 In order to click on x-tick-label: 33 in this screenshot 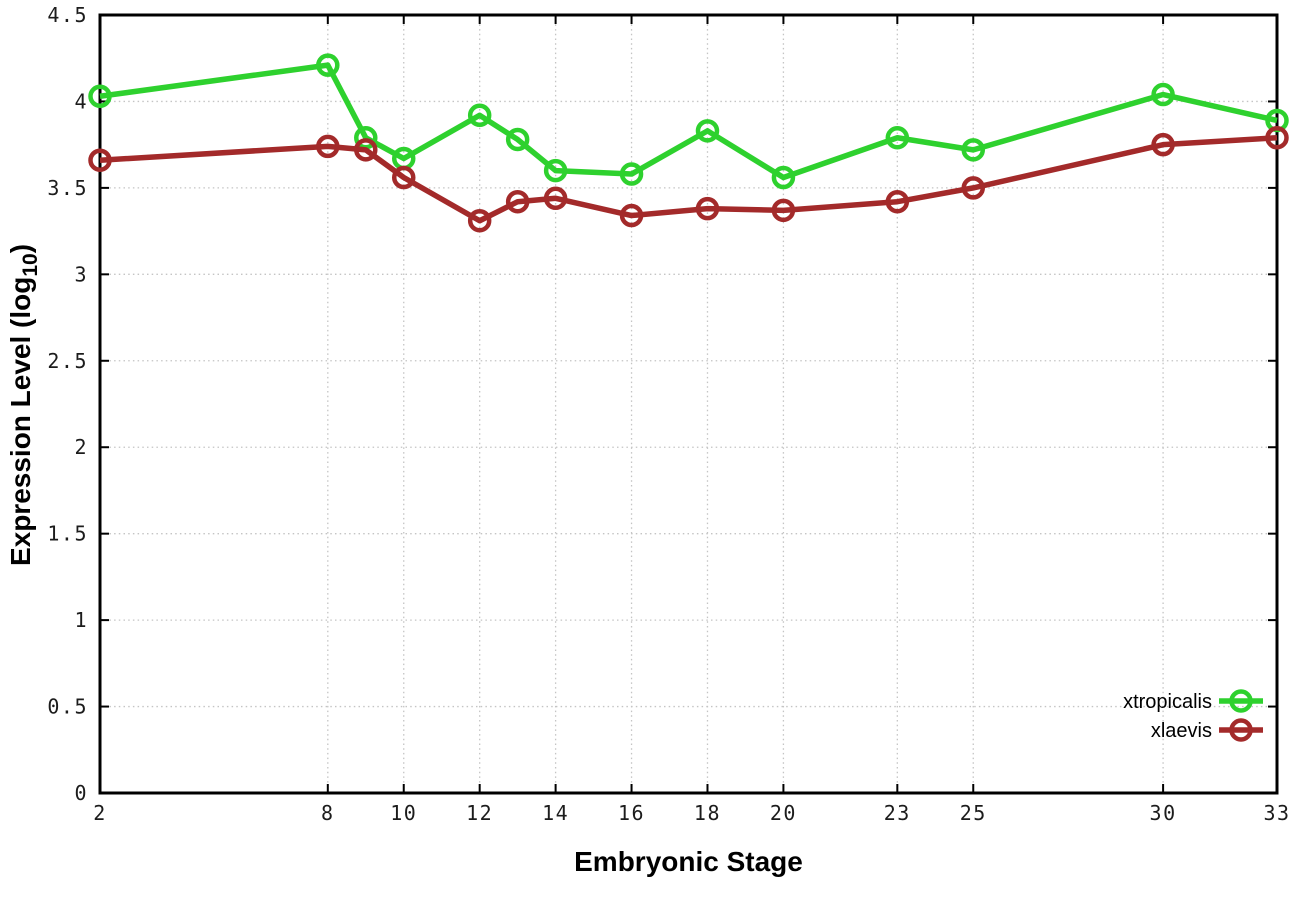, I will do `click(1276, 813)`.